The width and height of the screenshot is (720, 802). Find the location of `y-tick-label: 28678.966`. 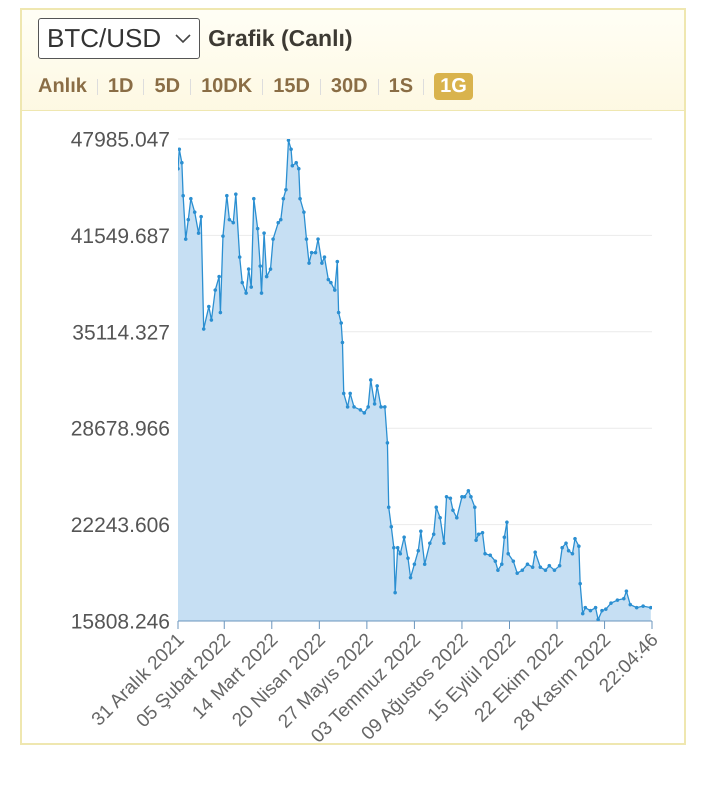

y-tick-label: 28678.966 is located at coordinates (120, 429).